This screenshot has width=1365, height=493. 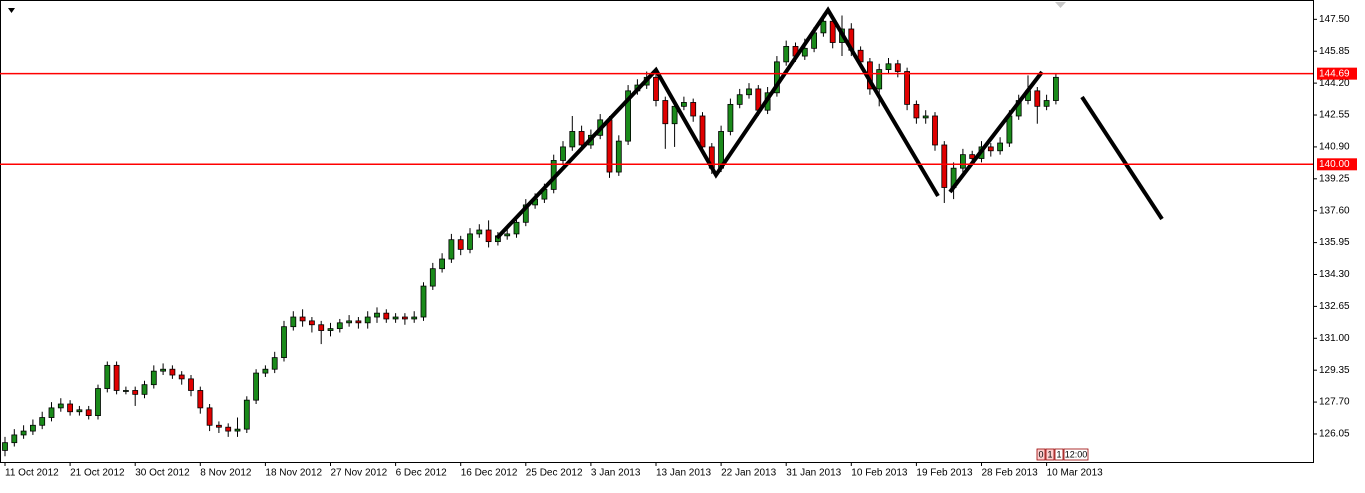 What do you see at coordinates (162, 473) in the screenshot?
I see `x-tick-label: 30 Oct 2012` at bounding box center [162, 473].